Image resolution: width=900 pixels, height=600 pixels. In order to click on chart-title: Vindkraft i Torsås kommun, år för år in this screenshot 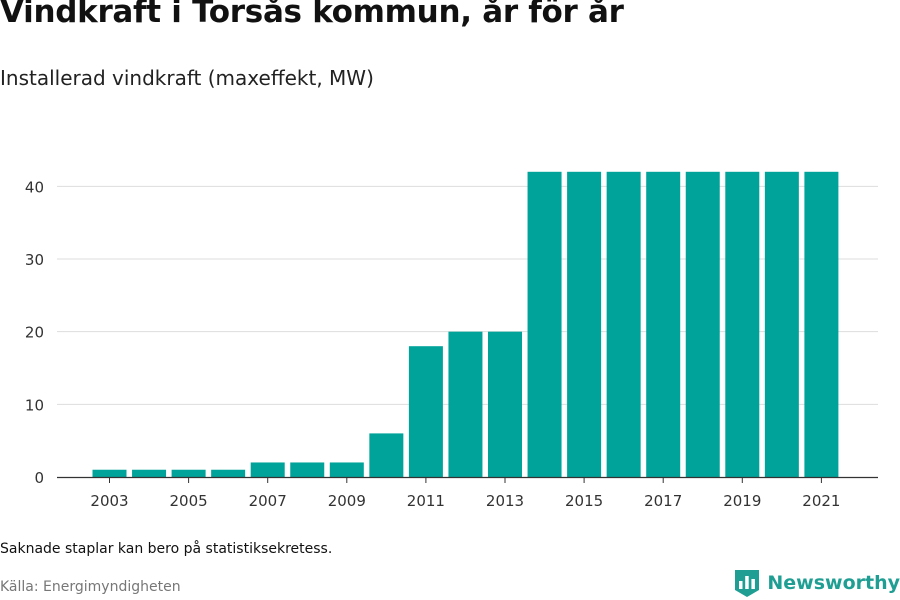, I will do `click(312, 15)`.